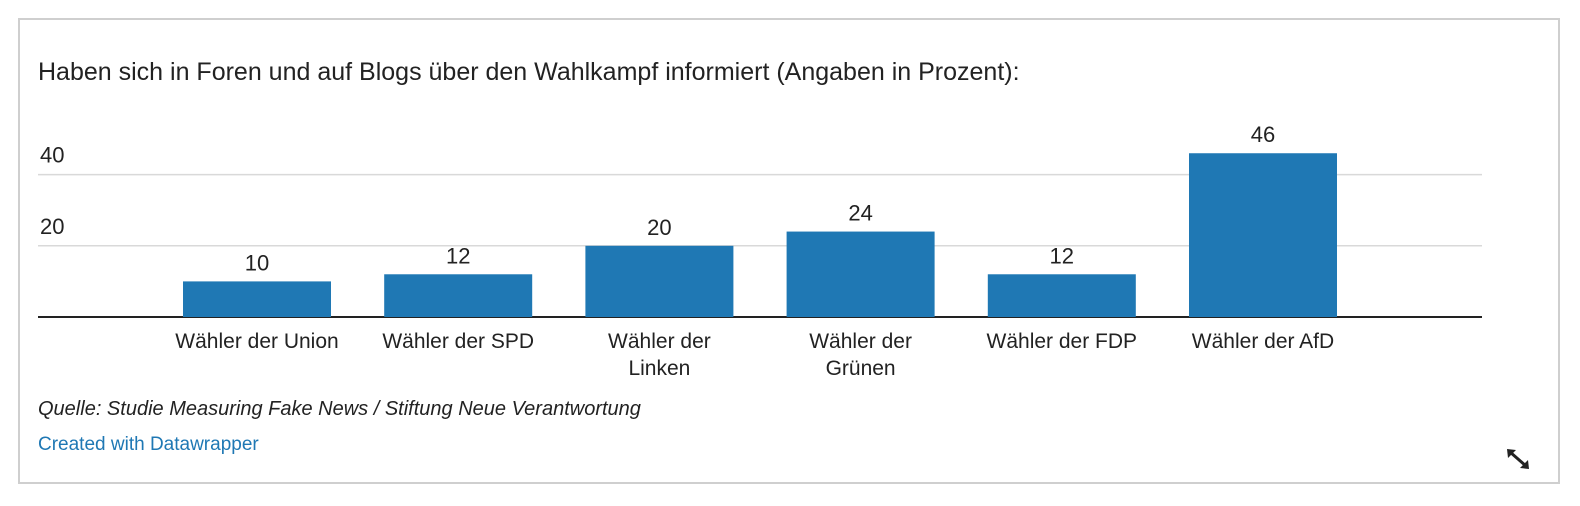 The height and width of the screenshot is (506, 1580). What do you see at coordinates (860, 213) in the screenshot?
I see `value-label-3: 24` at bounding box center [860, 213].